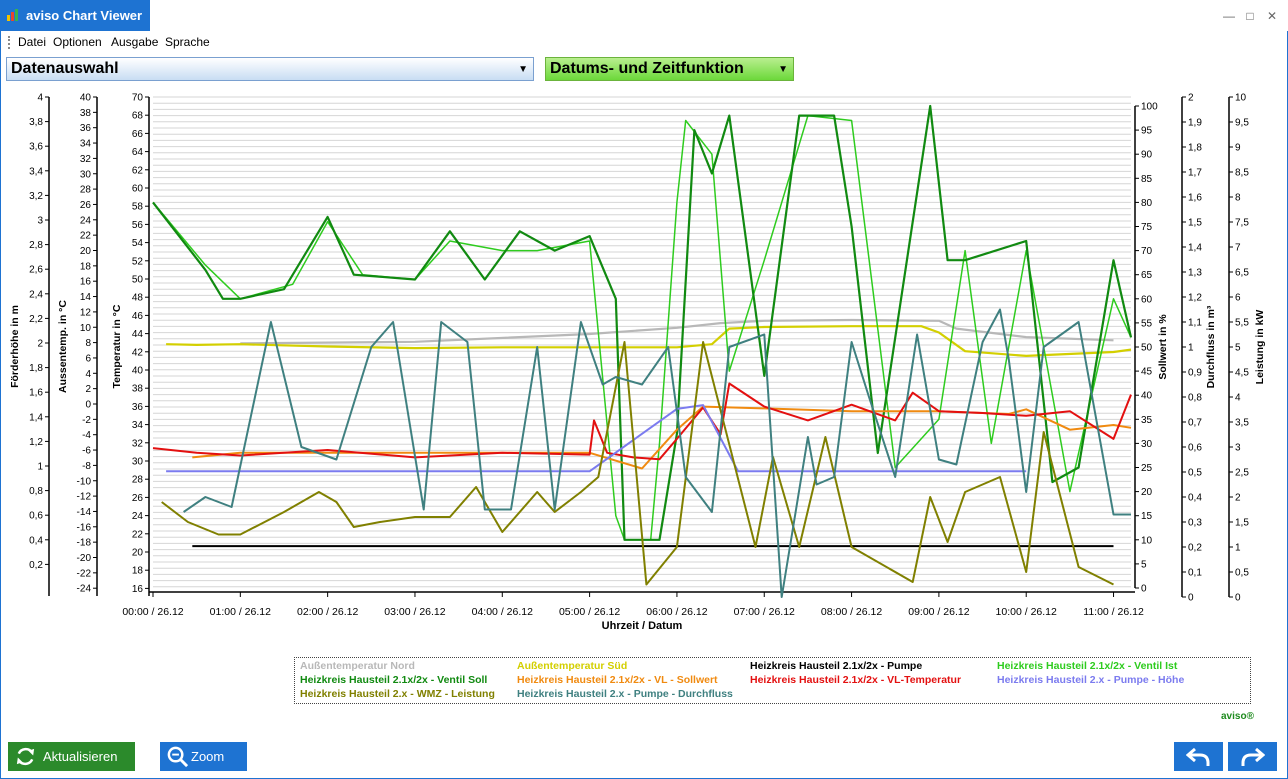 The height and width of the screenshot is (779, 1288). What do you see at coordinates (1238, 248) in the screenshot?
I see `axis-tick-label: 7` at bounding box center [1238, 248].